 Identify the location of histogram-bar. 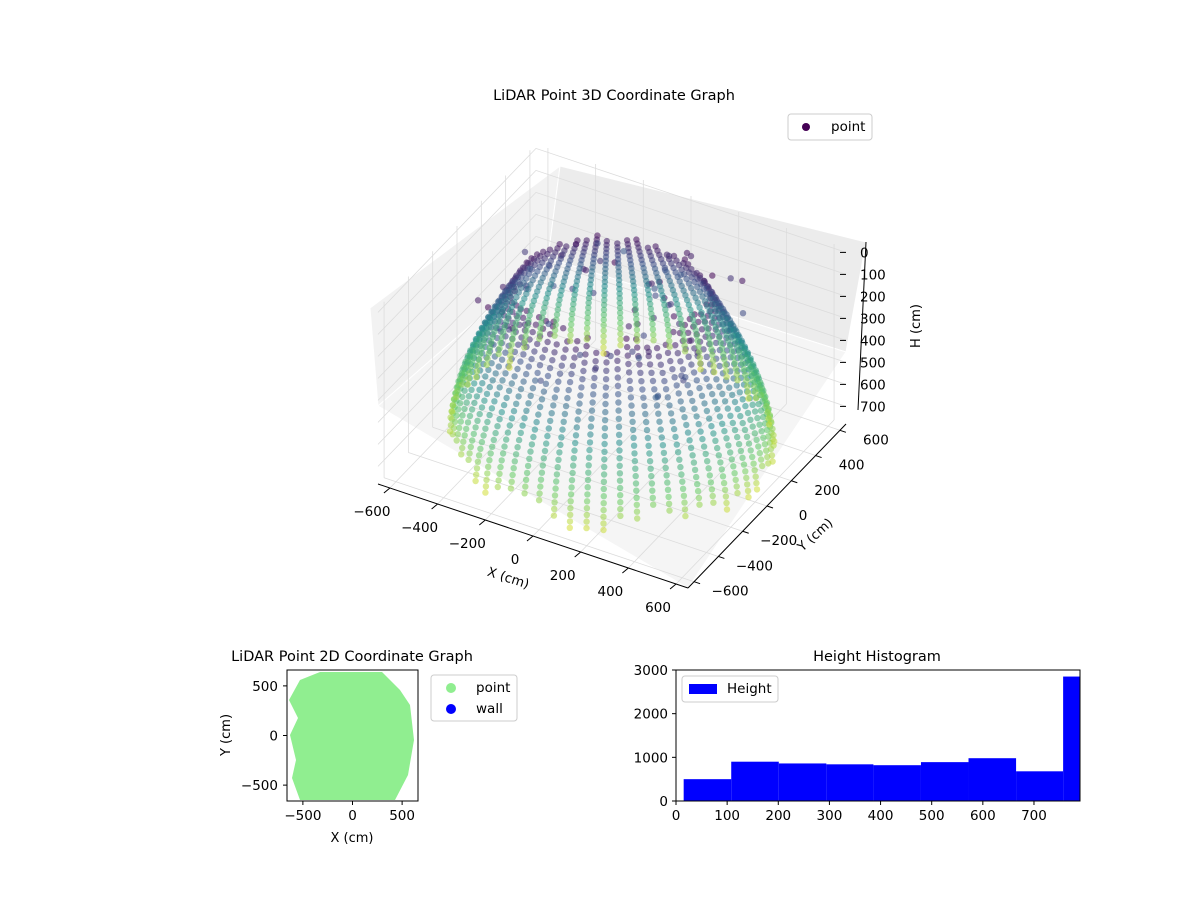
(850, 782).